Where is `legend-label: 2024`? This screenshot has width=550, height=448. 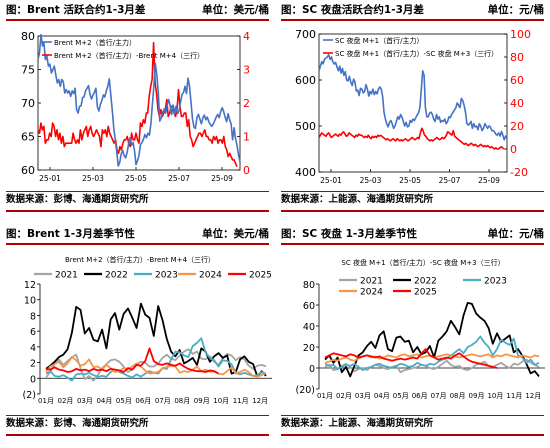
legend-label: 2024 is located at coordinates (210, 276).